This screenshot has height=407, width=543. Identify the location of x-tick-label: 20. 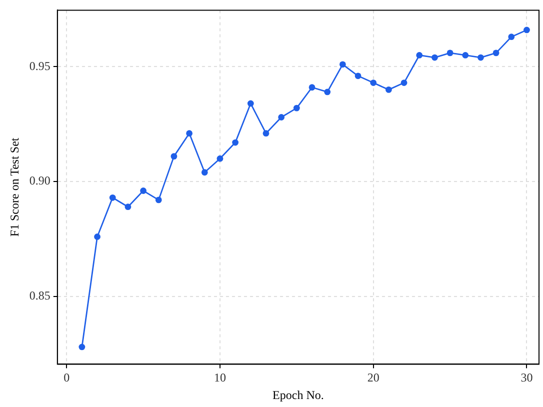
(373, 377).